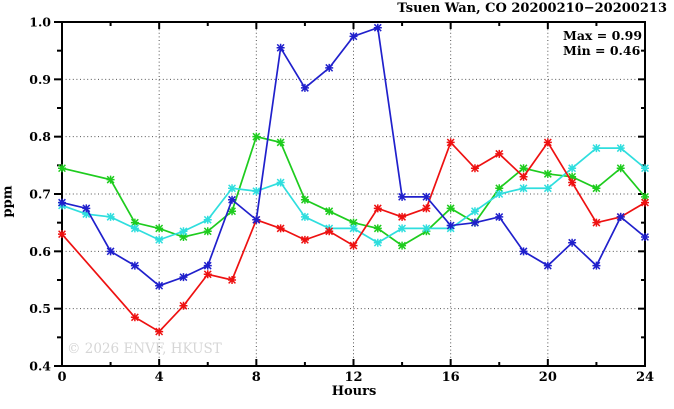 This screenshot has height=409, width=674. I want to click on x-tick-label: 4, so click(159, 377).